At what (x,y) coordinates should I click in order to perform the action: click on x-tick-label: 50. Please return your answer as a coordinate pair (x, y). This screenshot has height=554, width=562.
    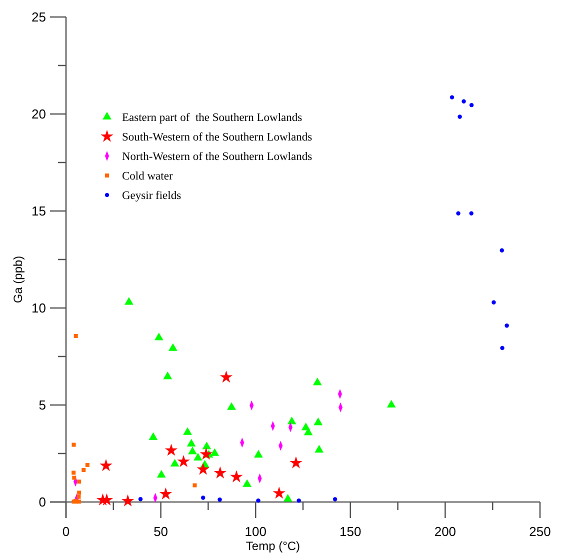
    Looking at the image, I should click on (161, 531).